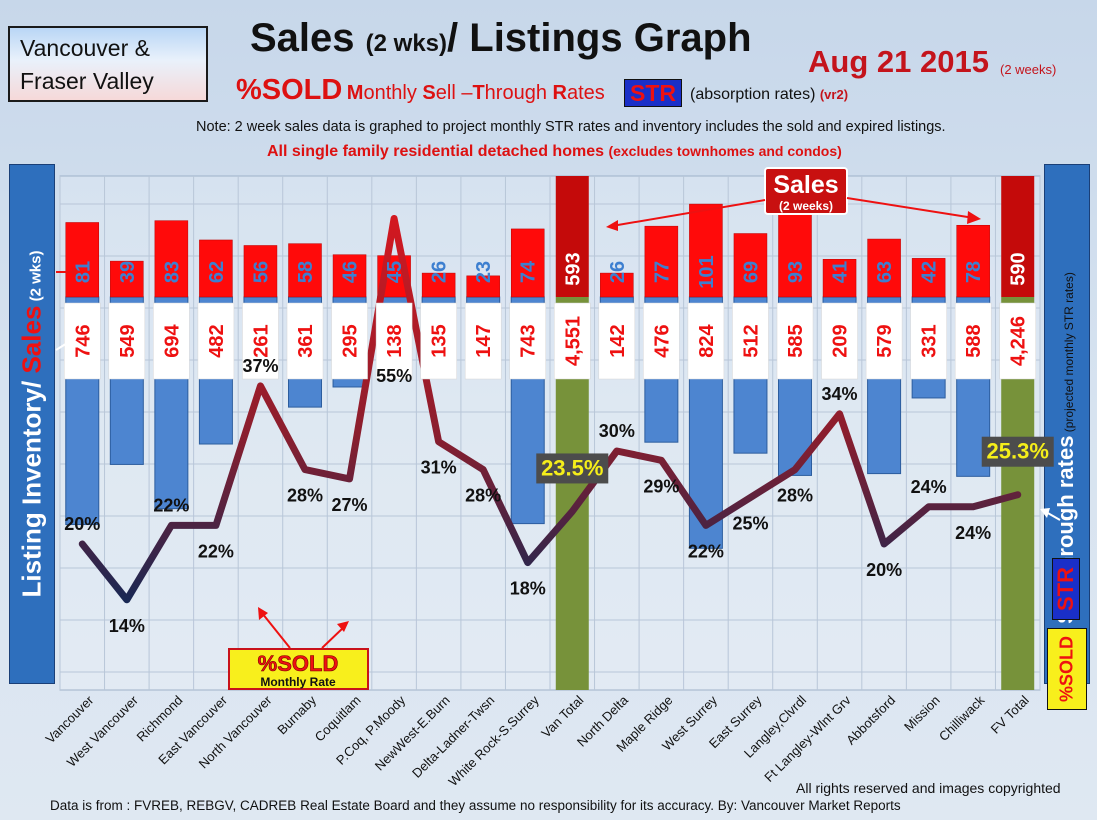 This screenshot has width=1097, height=820. What do you see at coordinates (493, 740) in the screenshot?
I see `category-tick-label: White Rock-S.Surrey` at bounding box center [493, 740].